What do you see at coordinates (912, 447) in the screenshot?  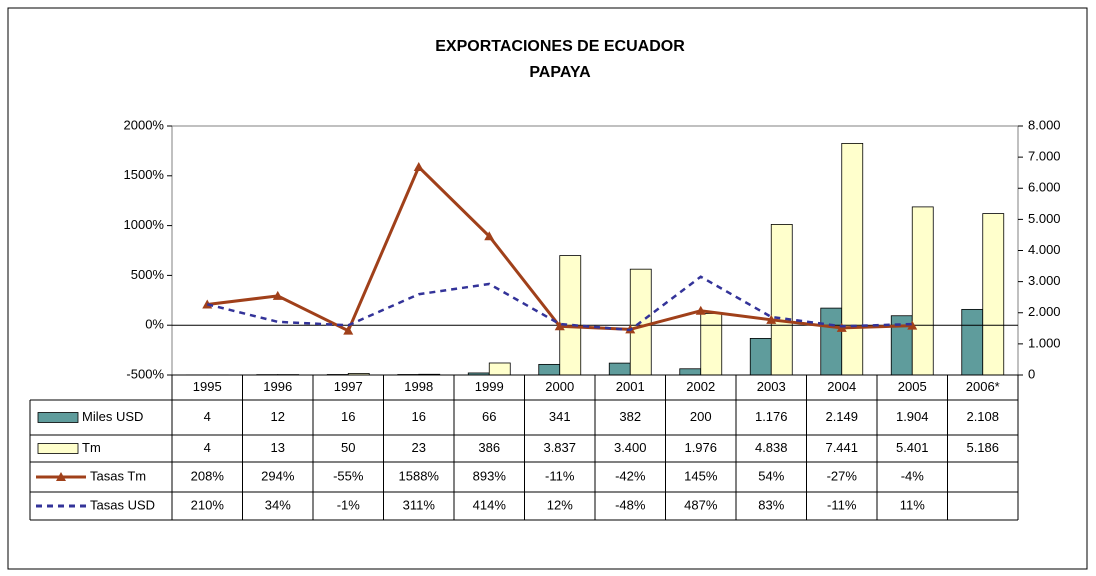 I see `table-cell: 5.401` at bounding box center [912, 447].